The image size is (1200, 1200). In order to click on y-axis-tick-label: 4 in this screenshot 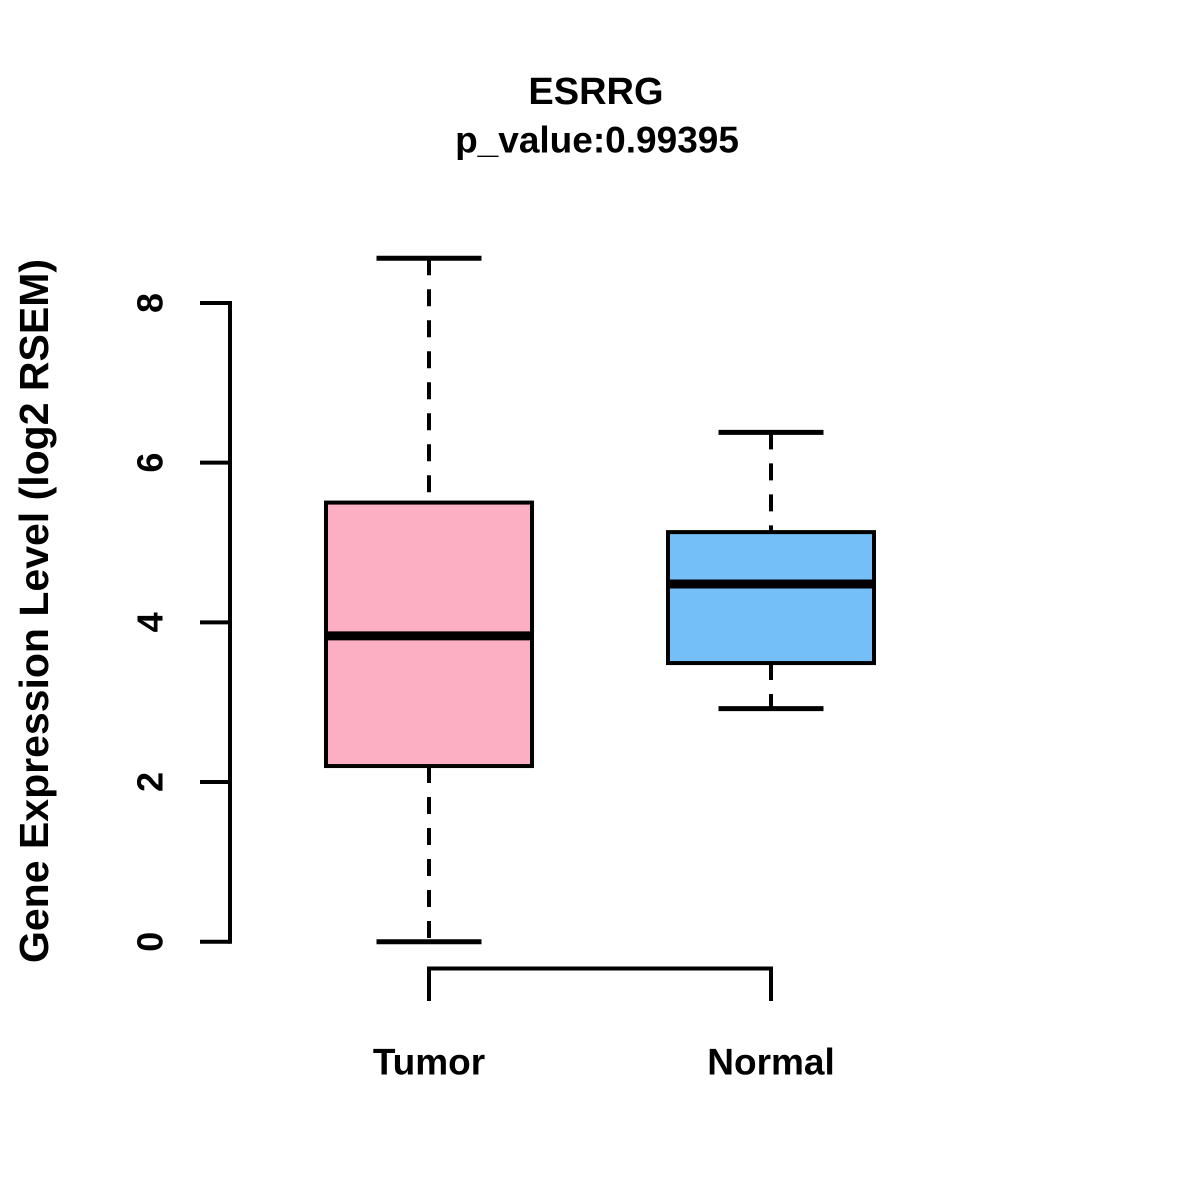, I will do `click(150, 622)`.